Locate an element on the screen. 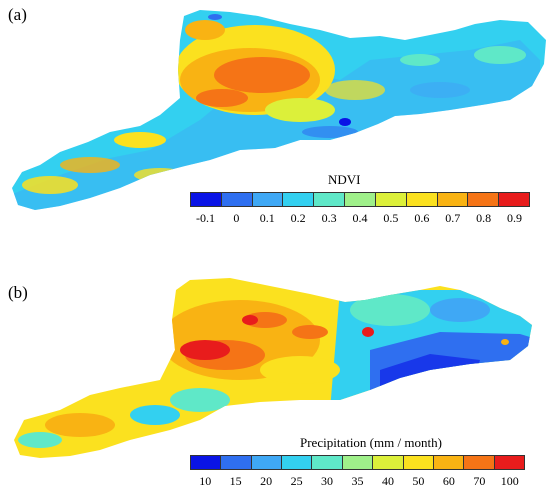  precipitation-color-bar is located at coordinates (357, 462).